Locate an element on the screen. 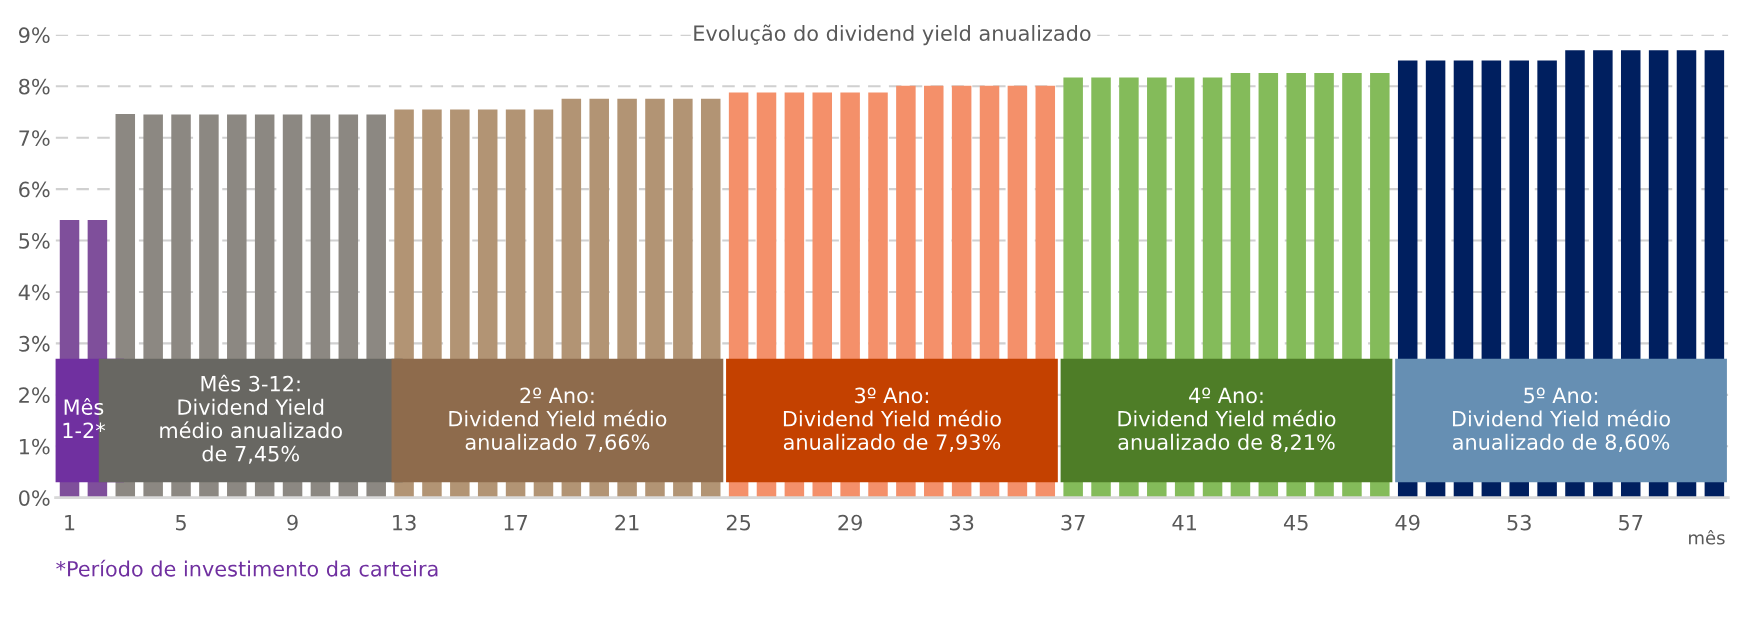 This screenshot has width=1737, height=634. chart-title: Evolução do dividend yield anualizado is located at coordinates (892, 35).